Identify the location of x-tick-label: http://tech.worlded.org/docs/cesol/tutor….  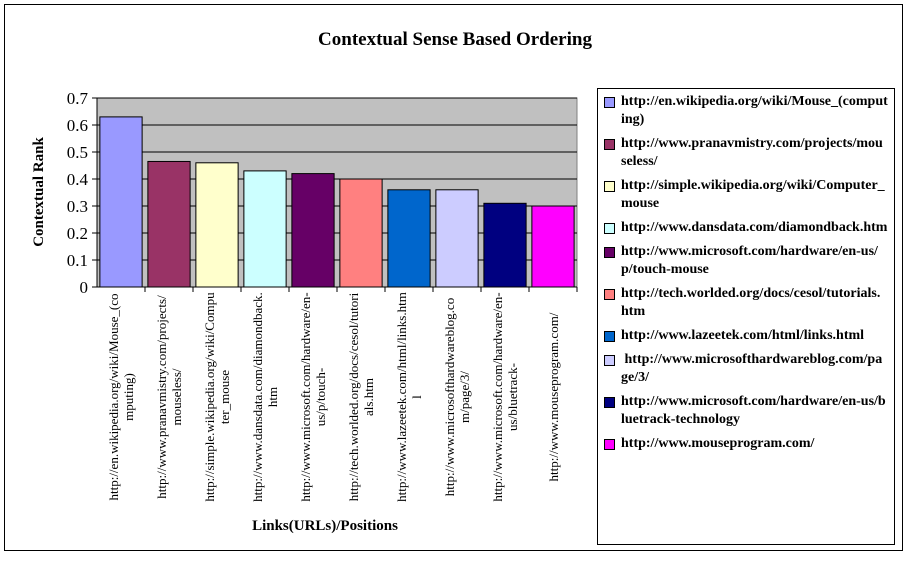
(361, 397).